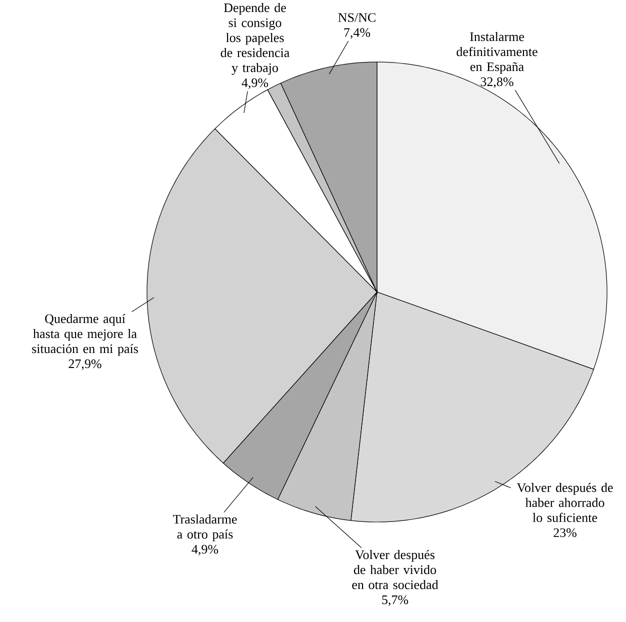  I want to click on slice-label: Depende de si consigo los papeles de residencia y trabajo, so click(255, 38).